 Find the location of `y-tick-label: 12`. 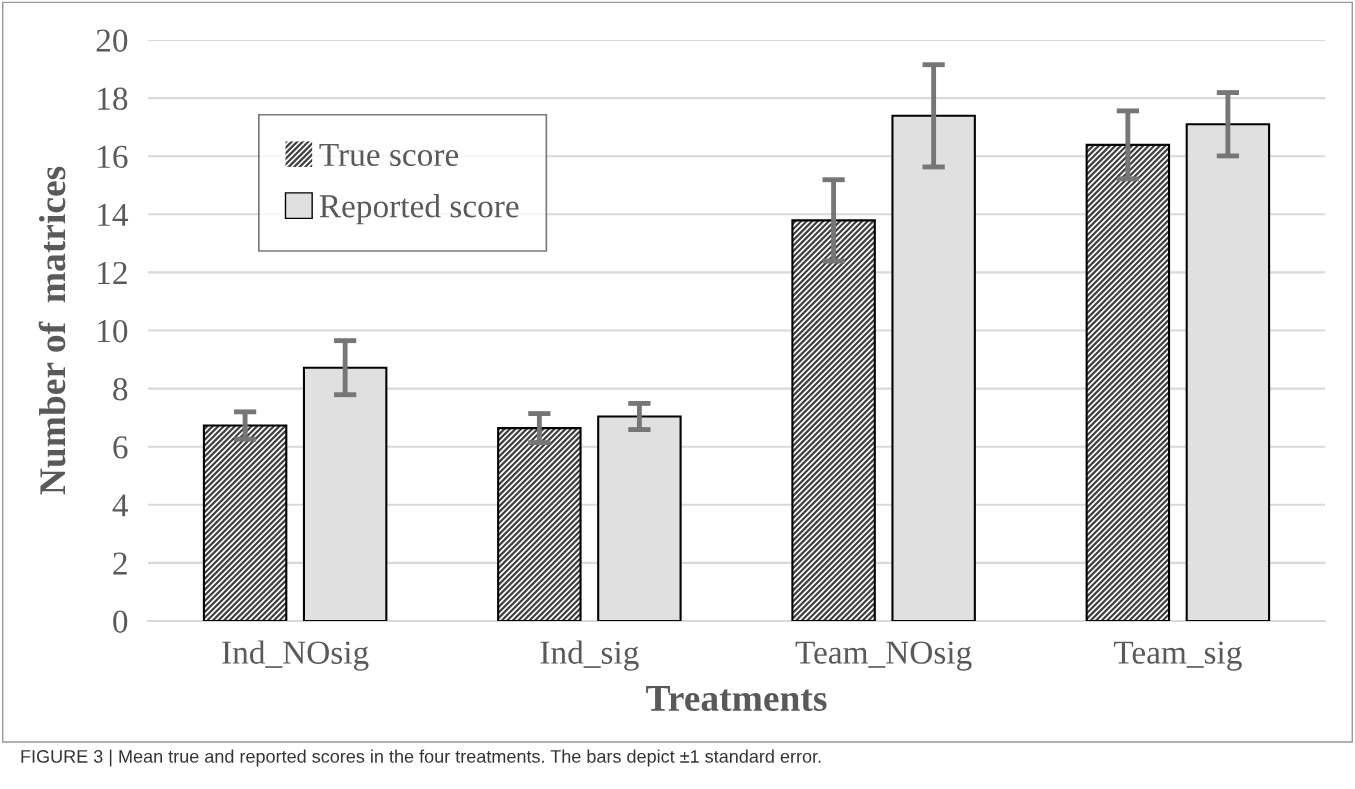

y-tick-label: 12 is located at coordinates (112, 272).